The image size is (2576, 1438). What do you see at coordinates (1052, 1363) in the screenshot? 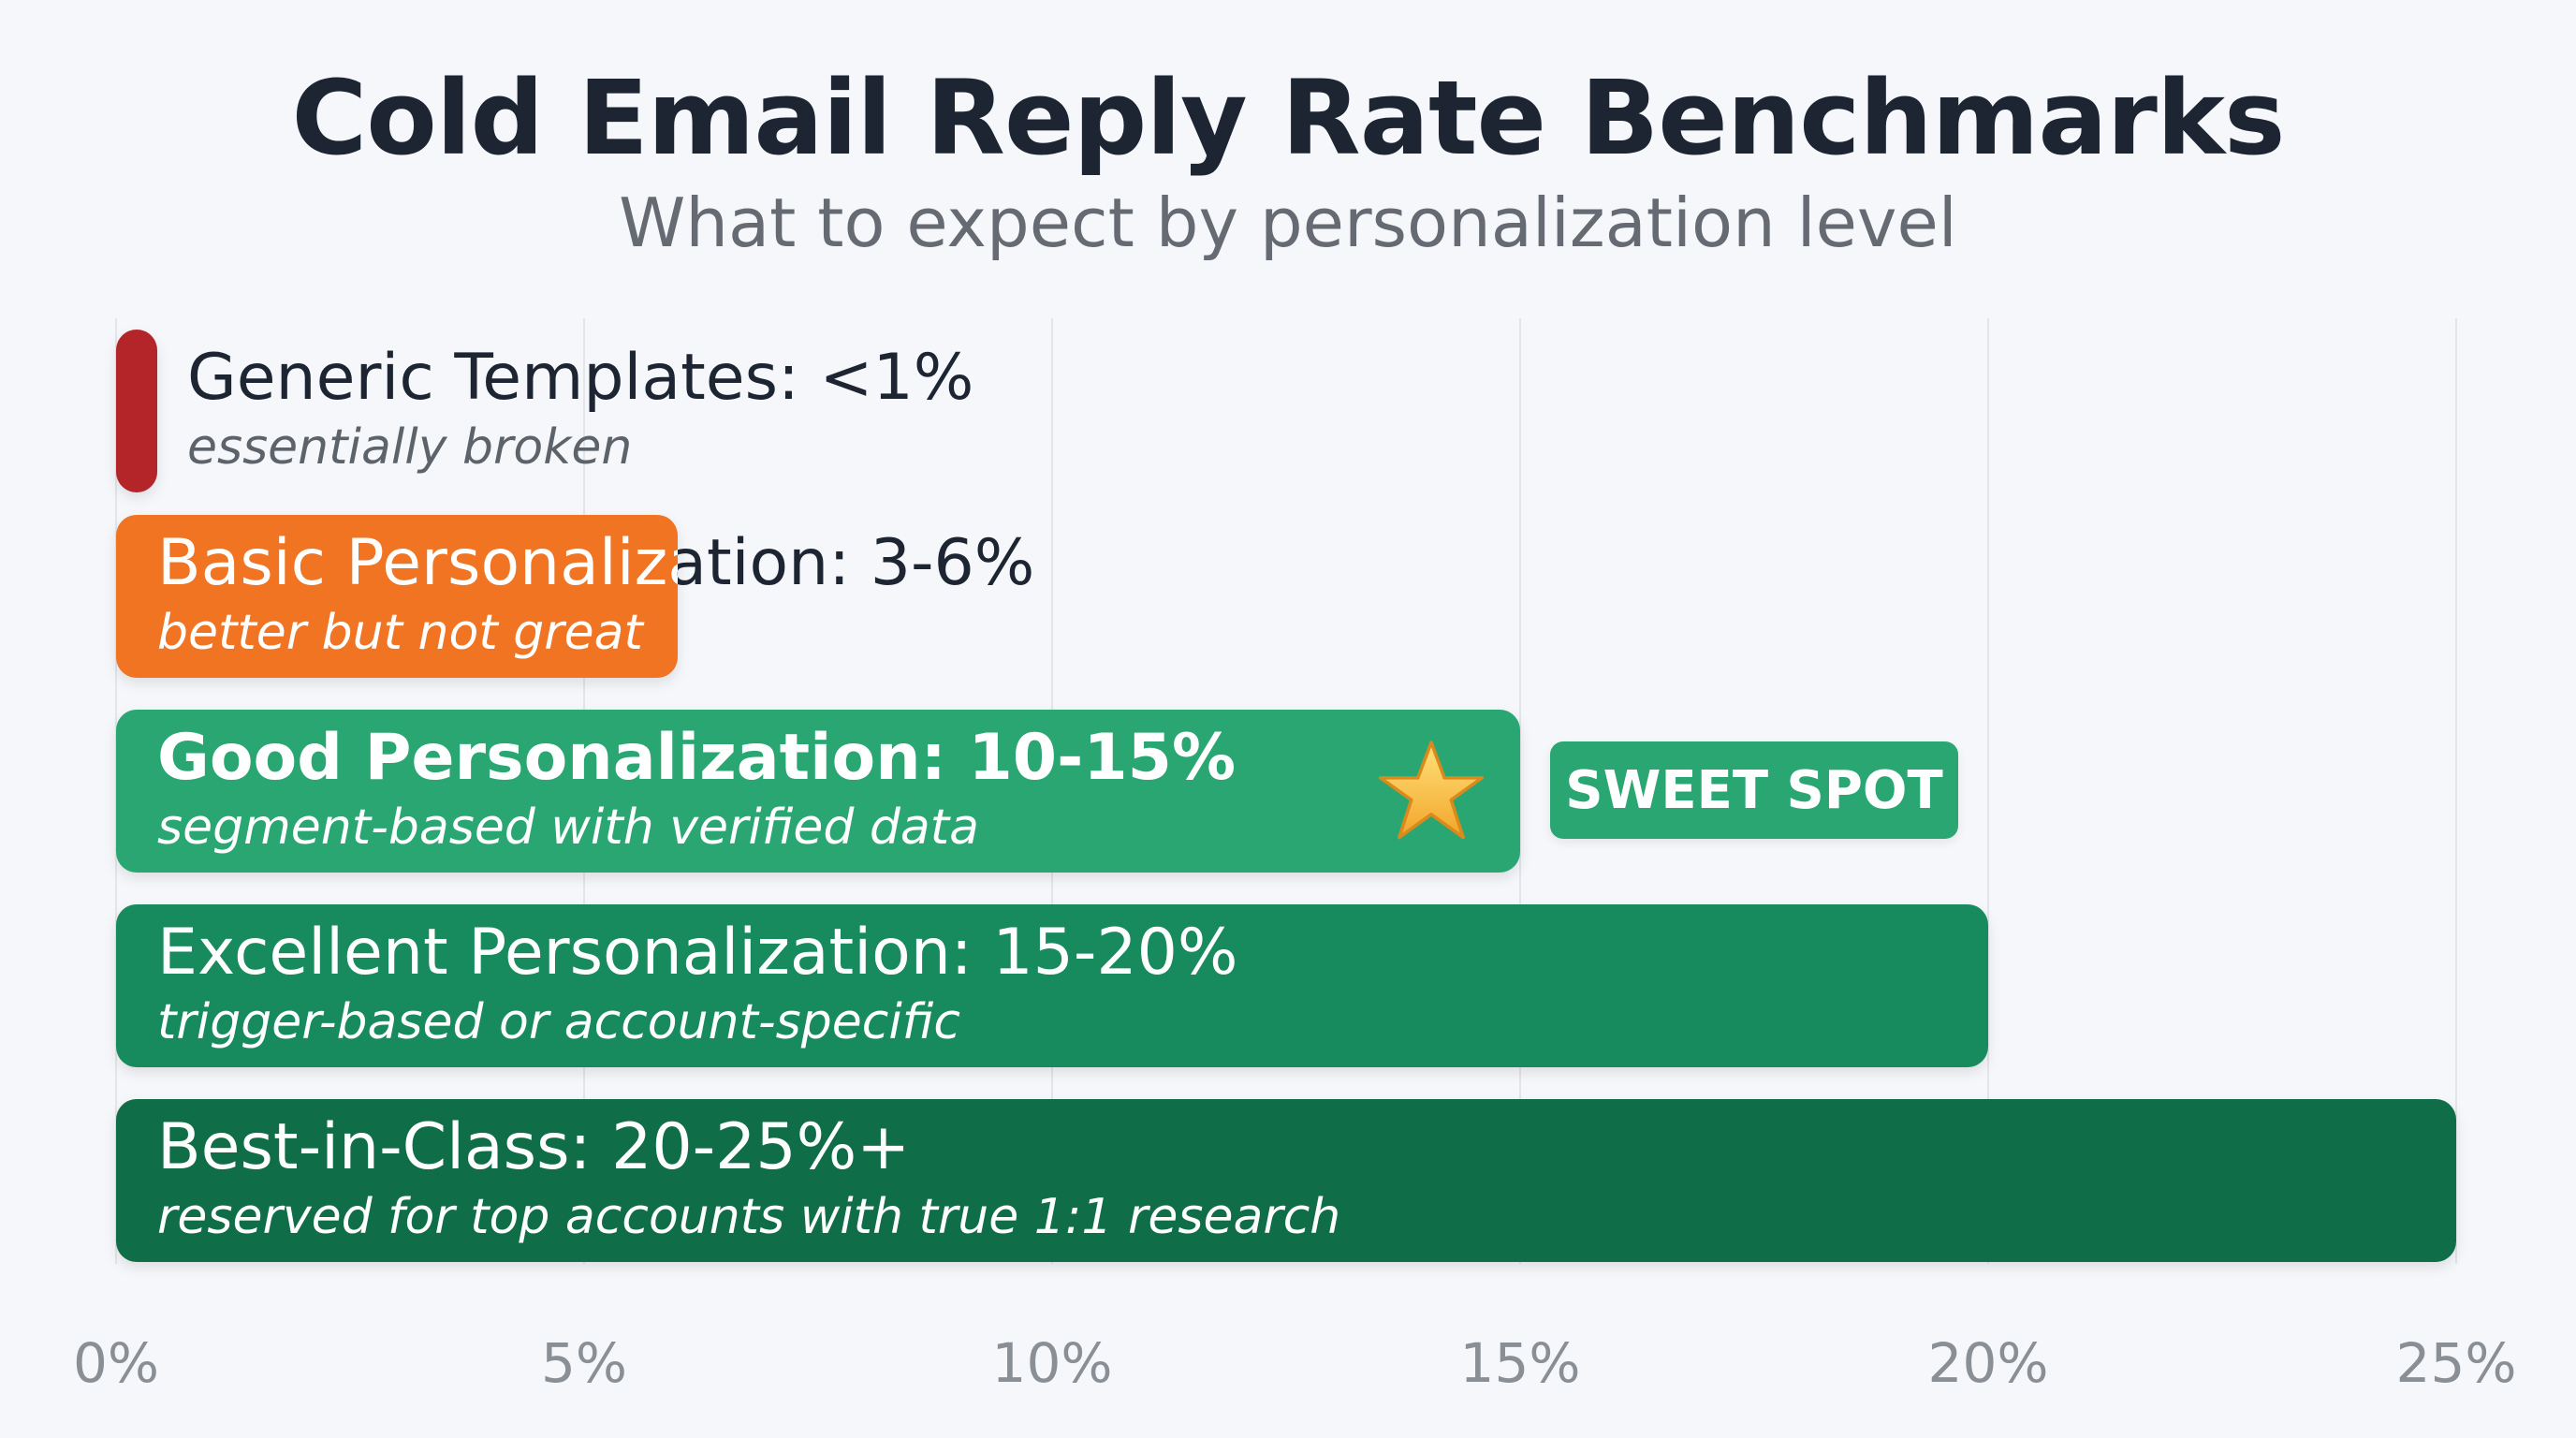
I see `x-tick-label: 10%` at bounding box center [1052, 1363].